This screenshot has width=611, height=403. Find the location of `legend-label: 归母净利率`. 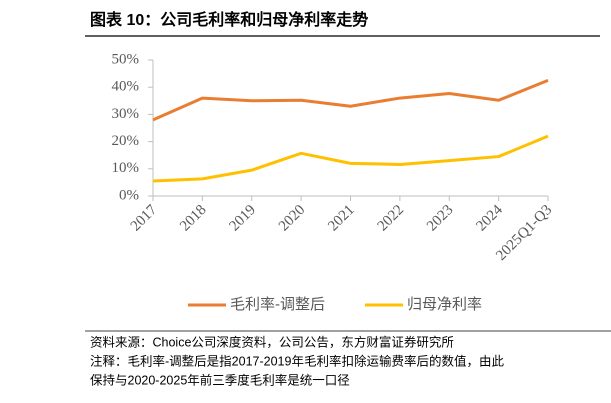

legend-label: 归母净利率 is located at coordinates (444, 304).